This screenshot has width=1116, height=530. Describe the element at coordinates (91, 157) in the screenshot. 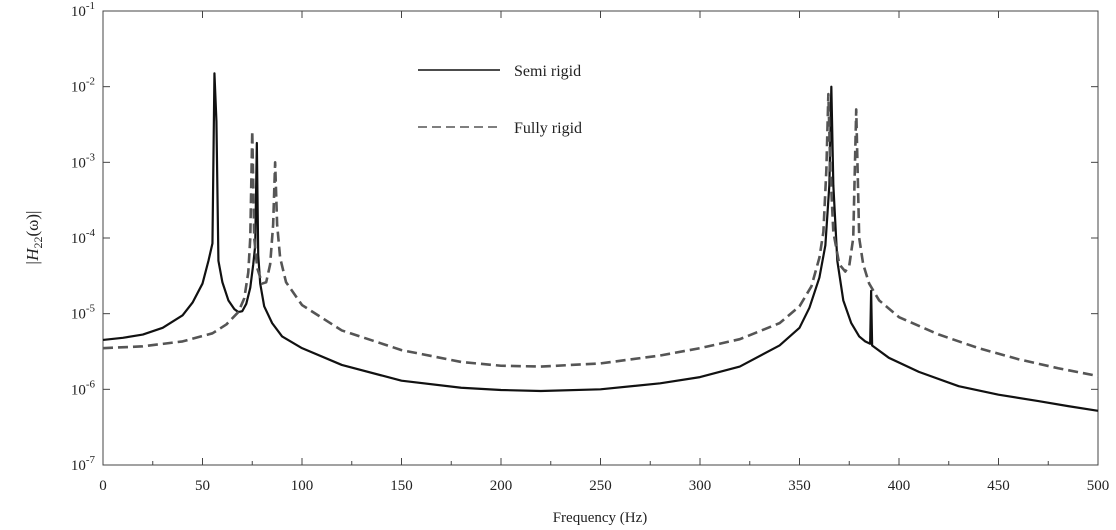

I see `y-tick-exponent: -3` at that location.